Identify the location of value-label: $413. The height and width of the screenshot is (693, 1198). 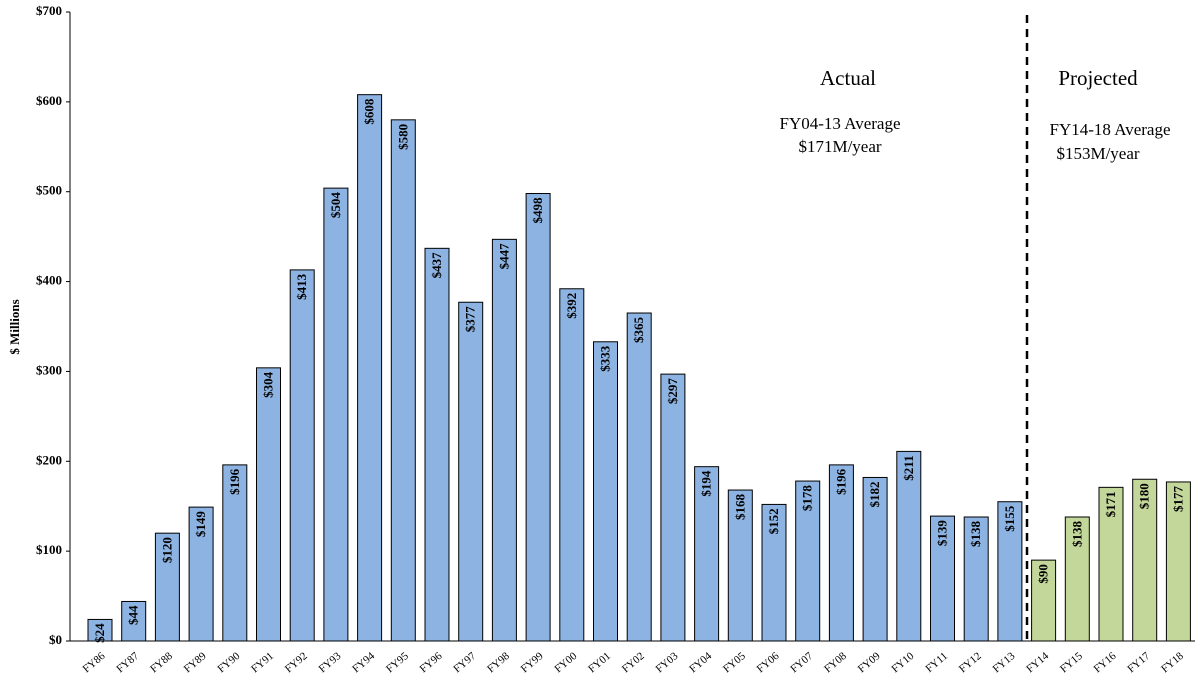
(301, 286).